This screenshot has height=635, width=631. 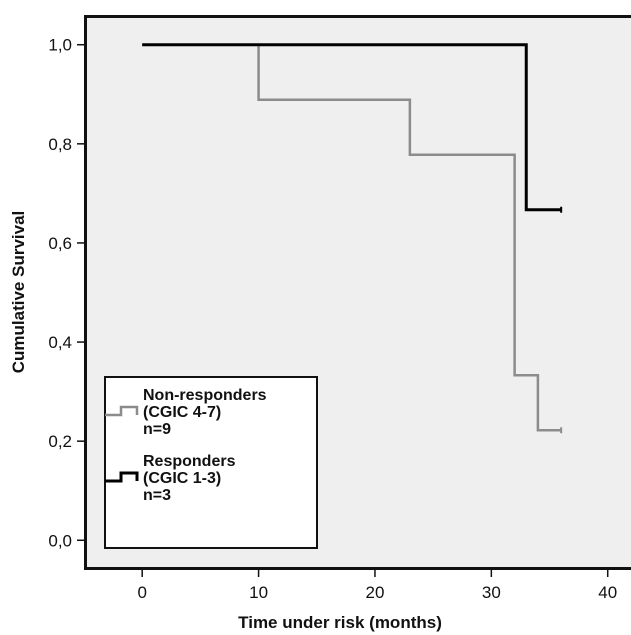 What do you see at coordinates (60, 342) in the screenshot?
I see `y-tick-label: 0,4` at bounding box center [60, 342].